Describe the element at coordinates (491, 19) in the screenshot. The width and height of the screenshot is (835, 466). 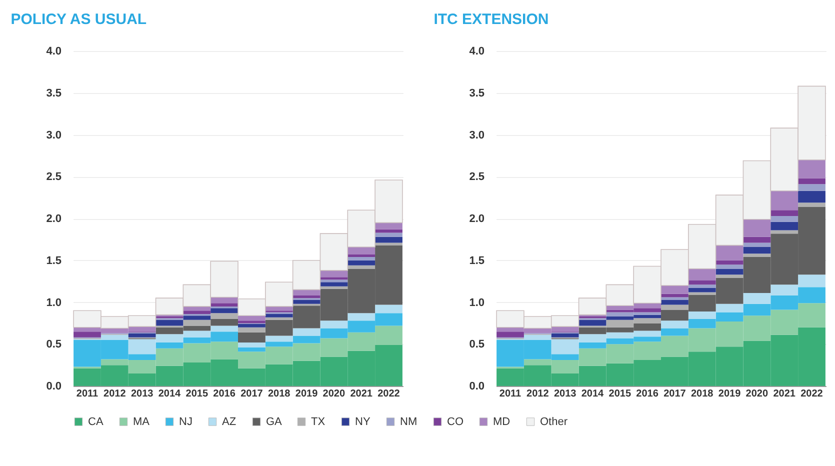
I see `chart-title: ITC EXTENSION` at that location.